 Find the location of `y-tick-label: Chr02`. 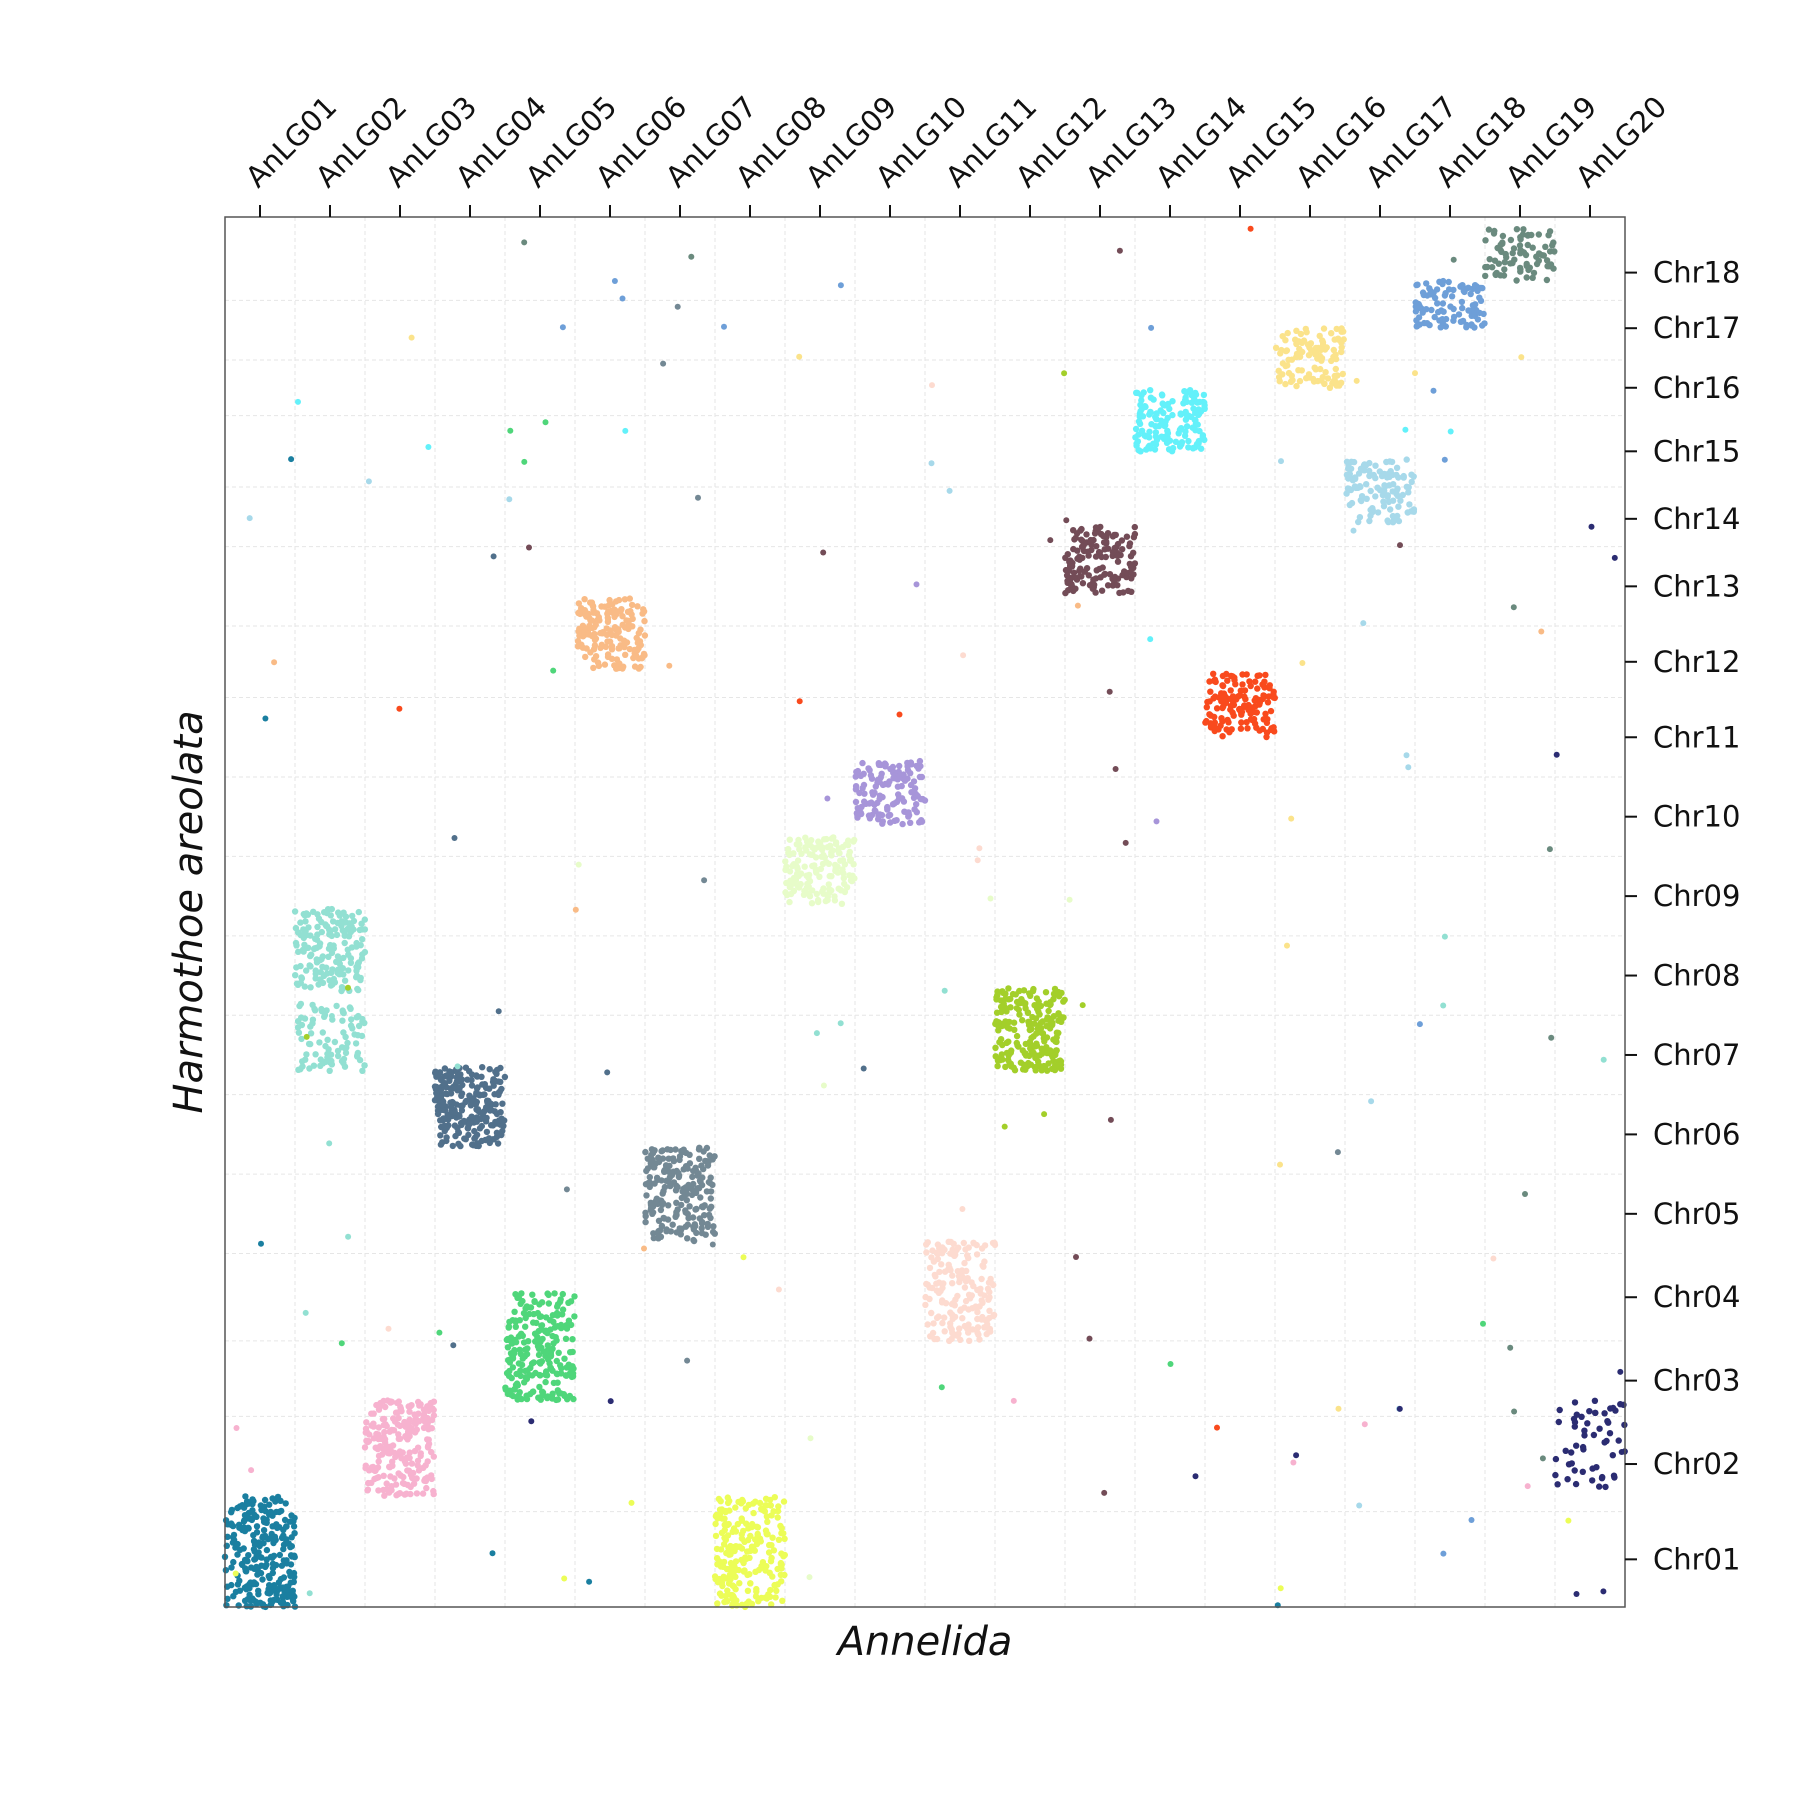

y-tick-label: Chr02 is located at coordinates (1696, 1464).